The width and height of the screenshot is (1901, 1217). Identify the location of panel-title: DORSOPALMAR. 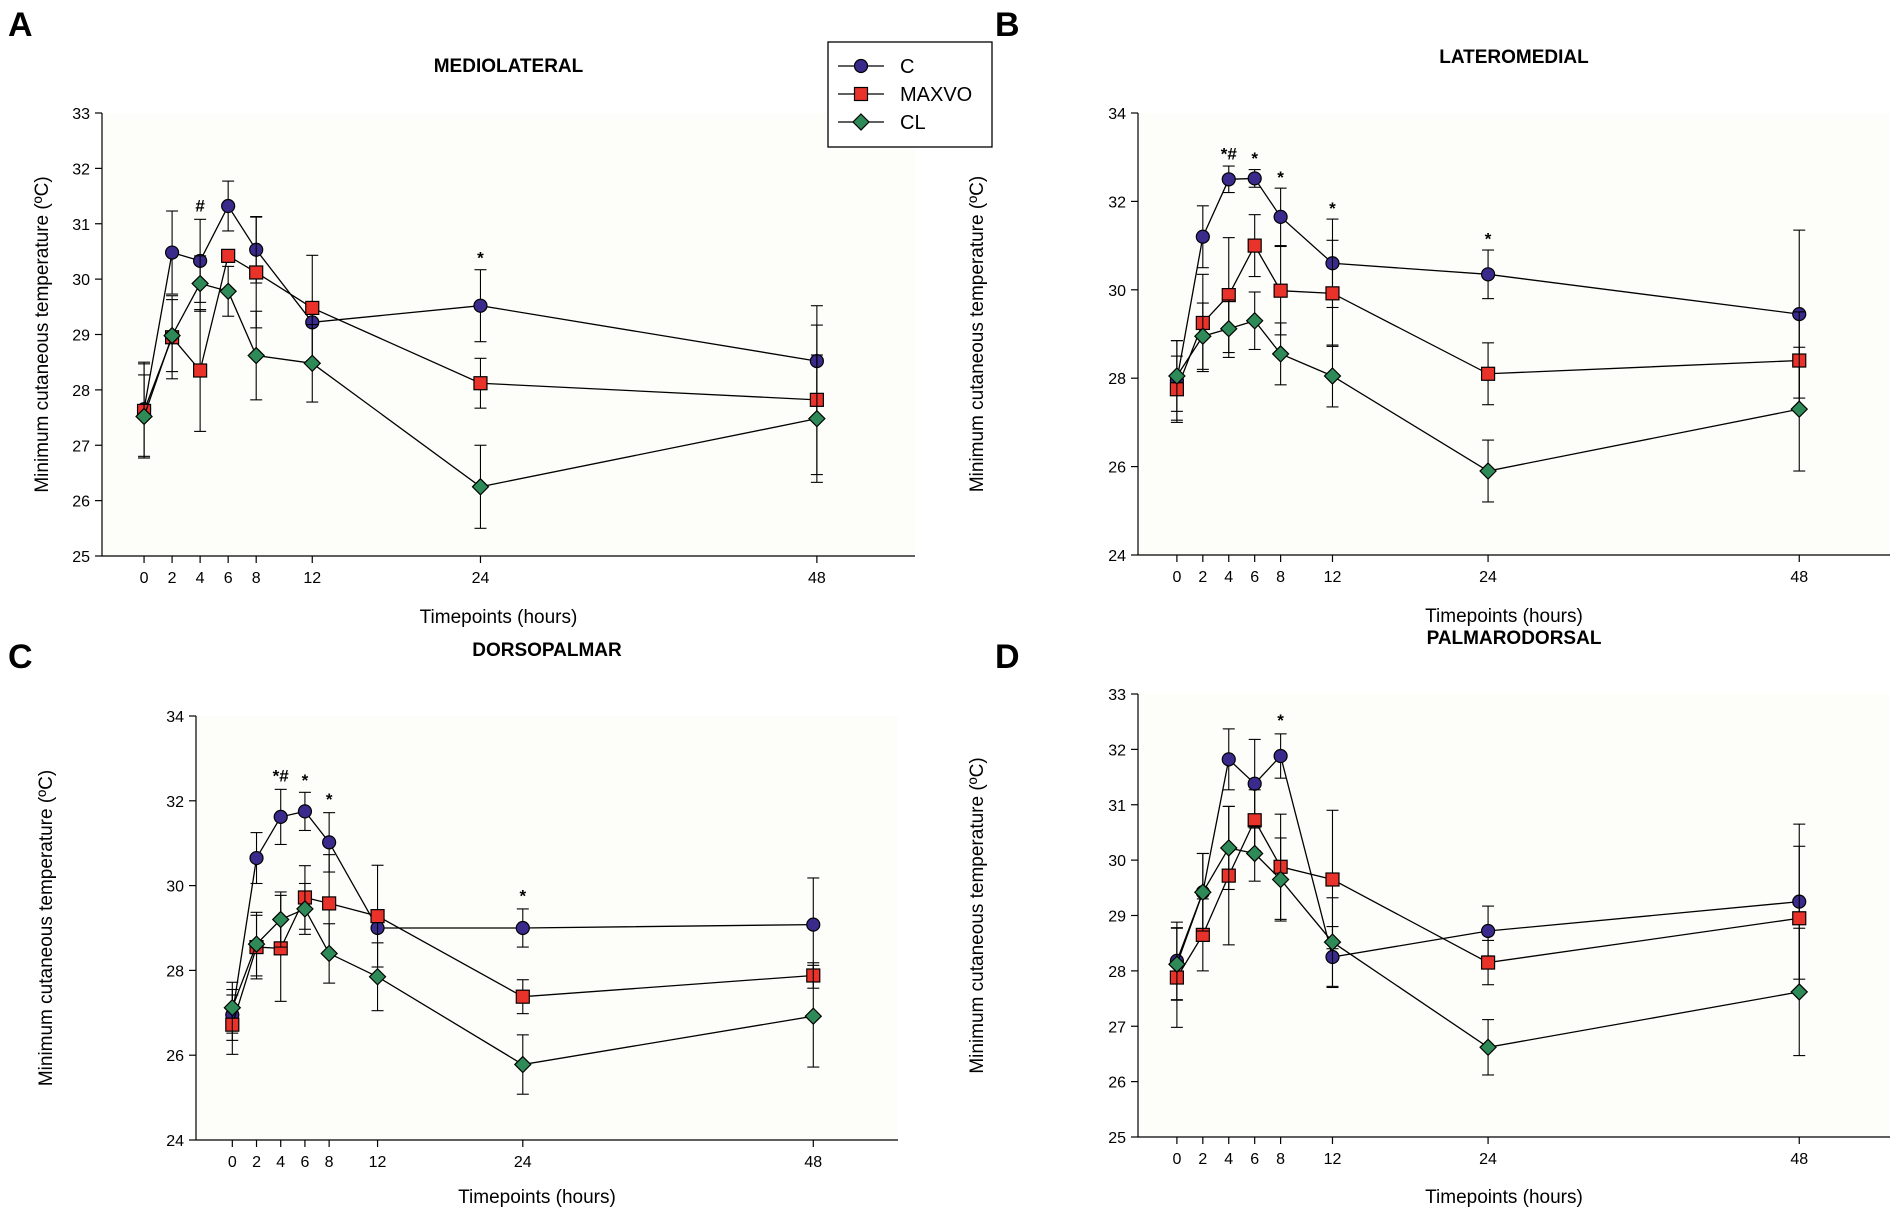
(547, 650).